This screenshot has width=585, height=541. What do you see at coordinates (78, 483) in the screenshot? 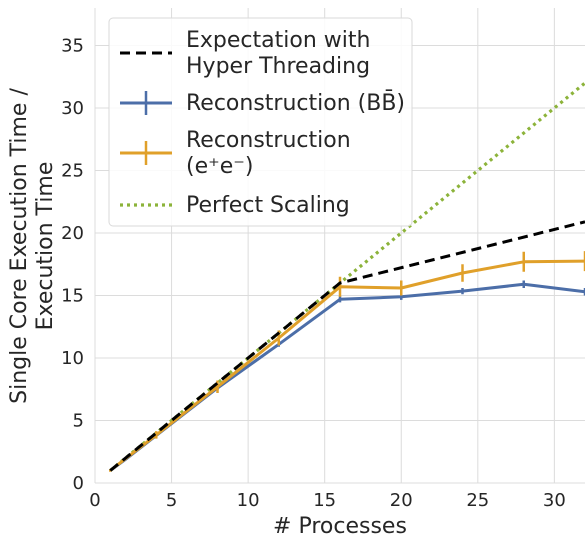
I see `y-tick-label: 0` at bounding box center [78, 483].